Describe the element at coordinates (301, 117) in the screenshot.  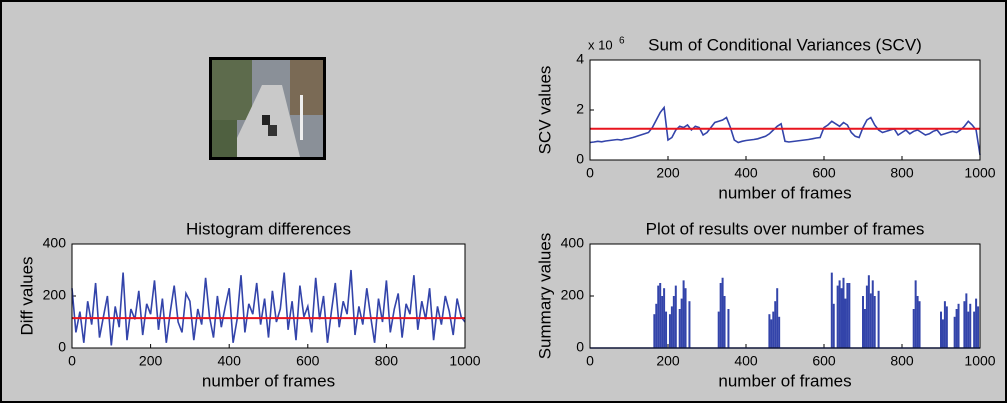
I see `thumbnail-sign` at that location.